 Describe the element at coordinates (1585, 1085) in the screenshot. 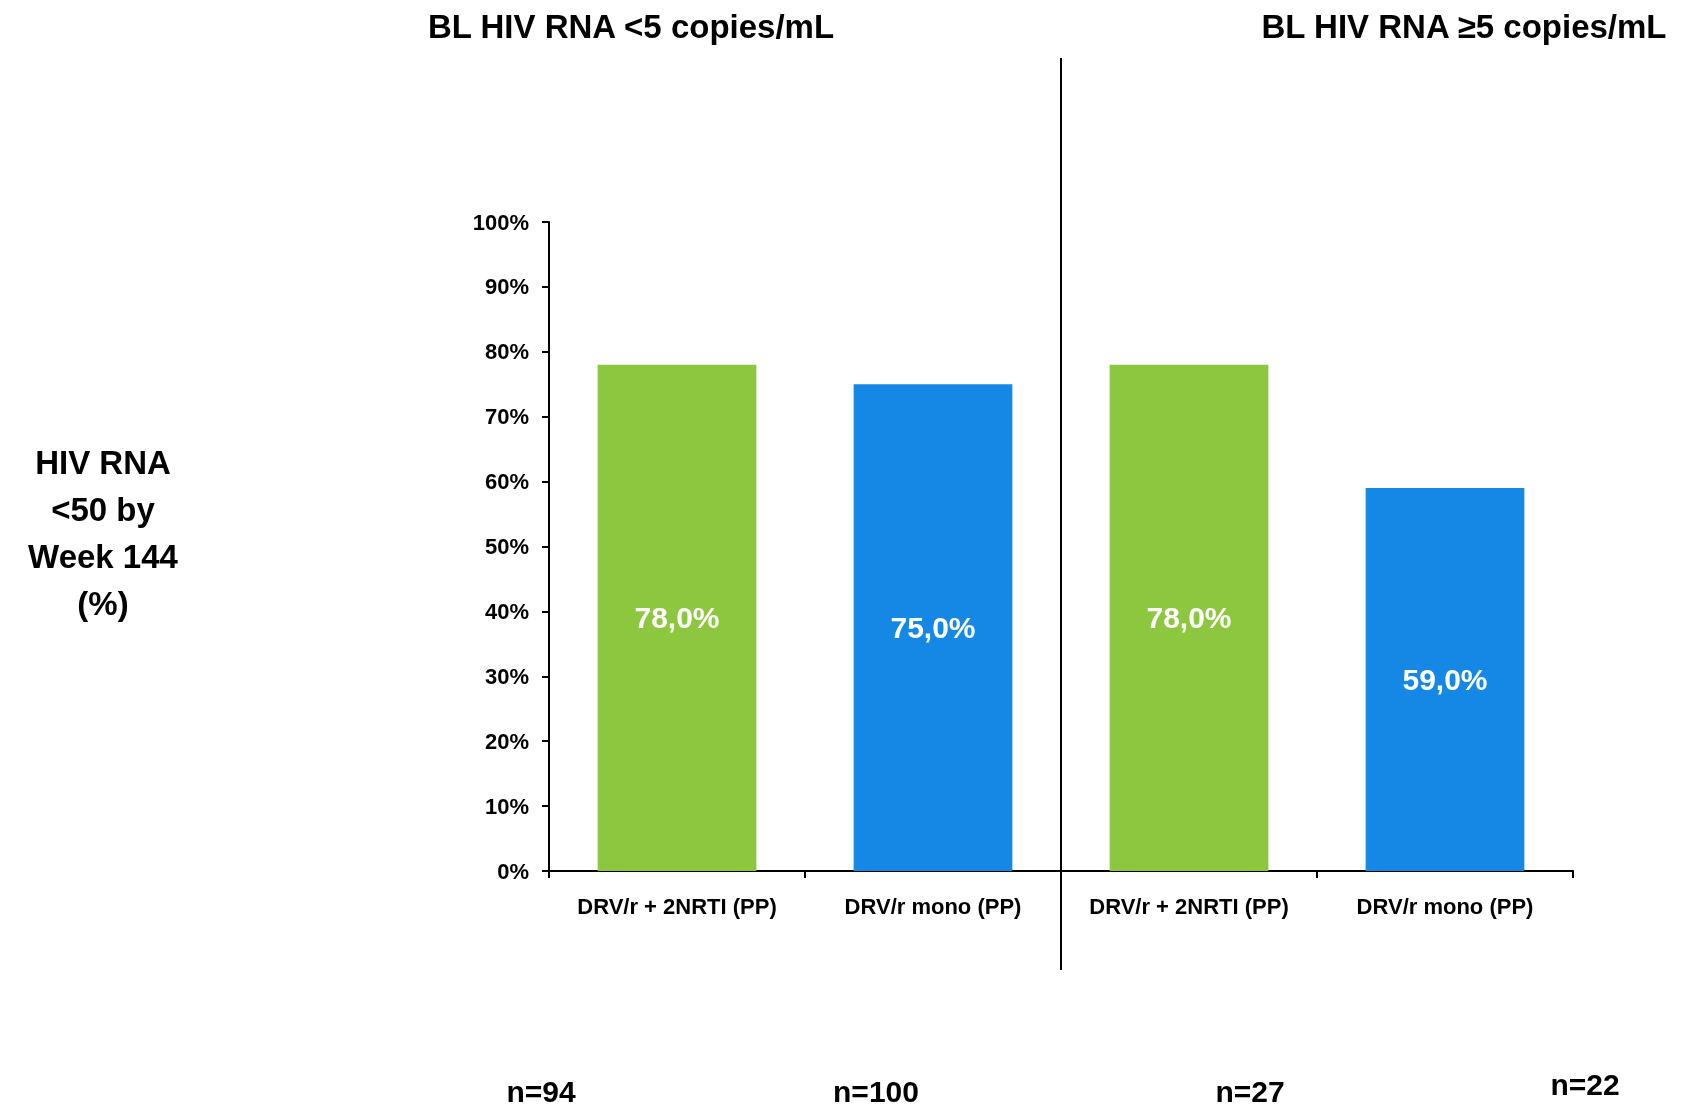

I see `text: n=22` at that location.